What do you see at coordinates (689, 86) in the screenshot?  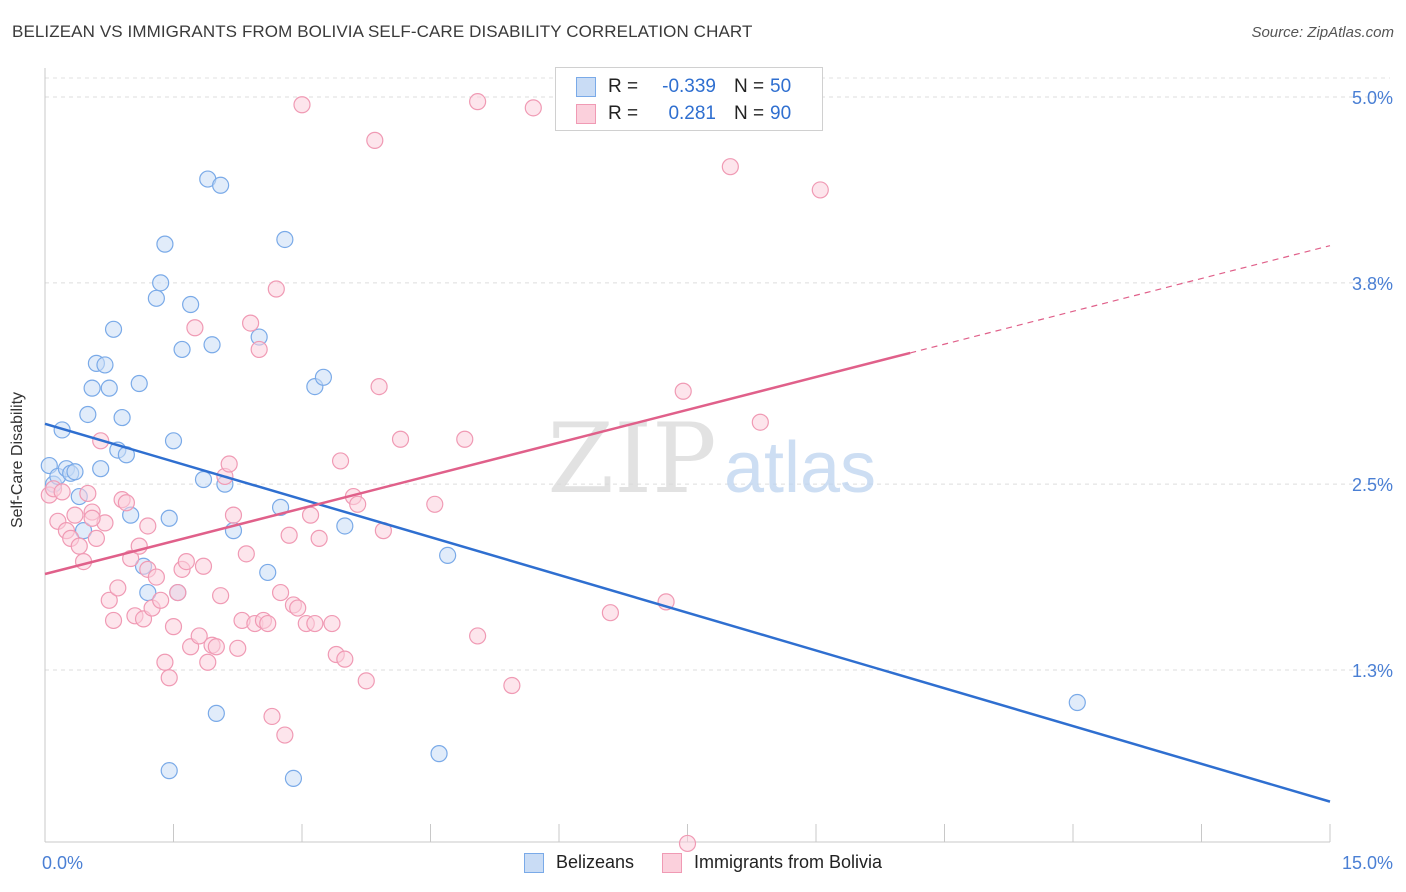 I see `legend-r-value: -0.339` at bounding box center [689, 86].